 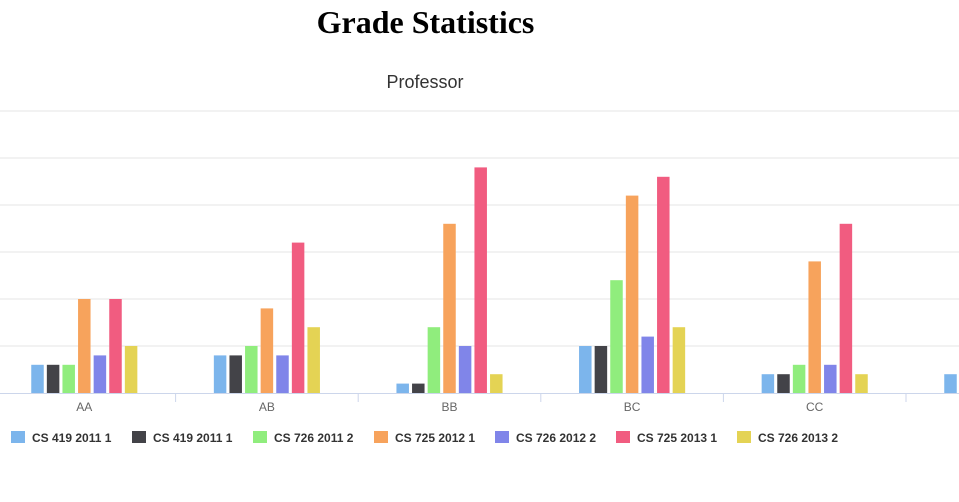 I want to click on x-tick-label: AA, so click(x=84, y=407).